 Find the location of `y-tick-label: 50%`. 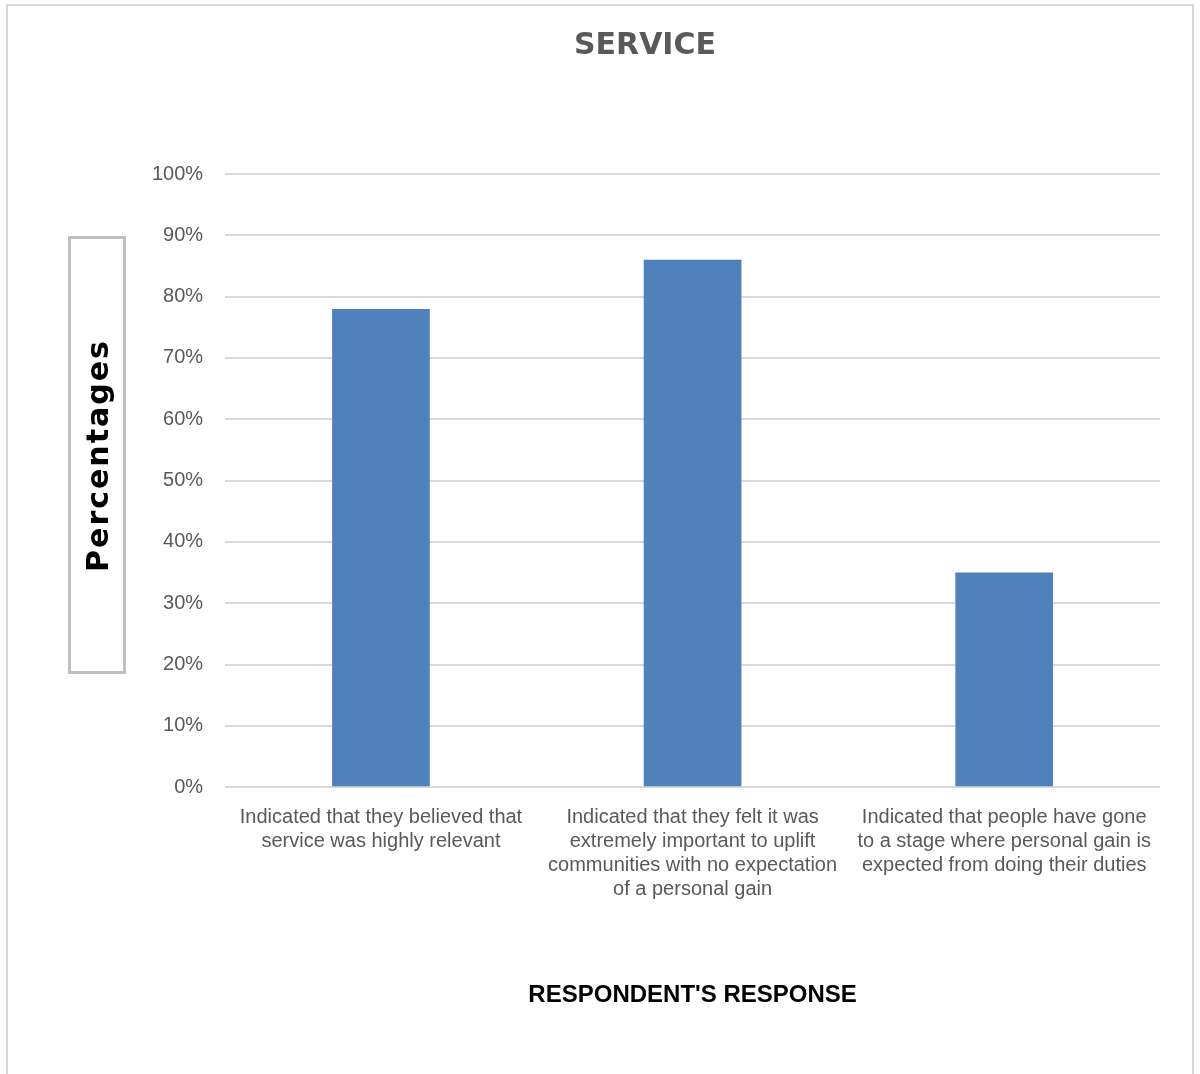

y-tick-label: 50% is located at coordinates (183, 479).